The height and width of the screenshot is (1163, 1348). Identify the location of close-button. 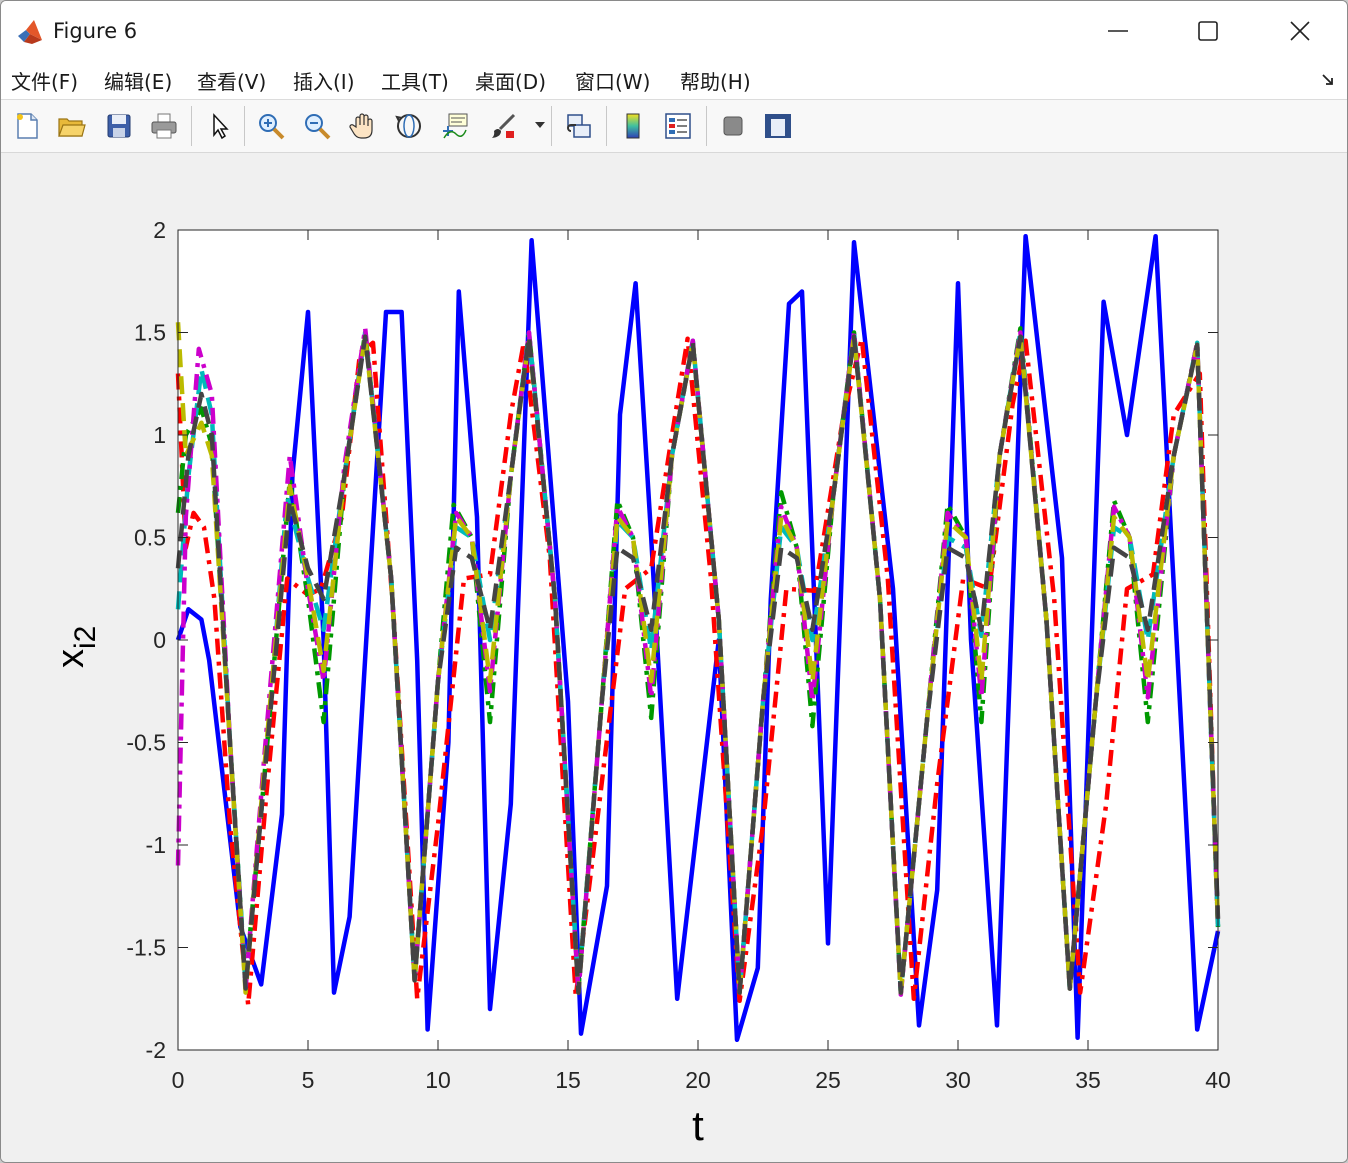
(1300, 31).